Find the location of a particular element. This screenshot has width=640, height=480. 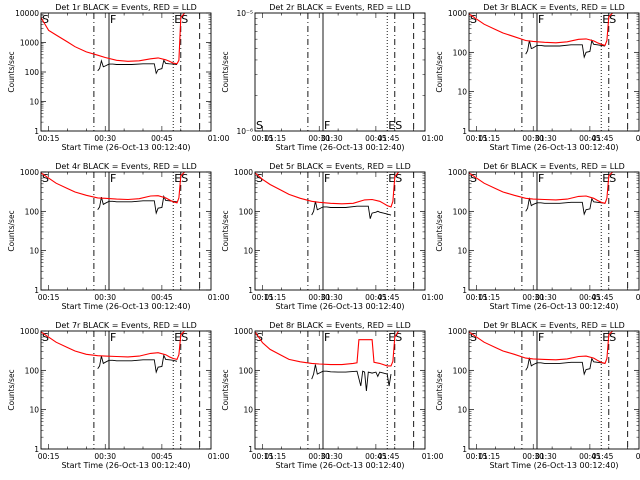

panel-title: Det 8r BLACK = Events, RED = LLD is located at coordinates (340, 325).